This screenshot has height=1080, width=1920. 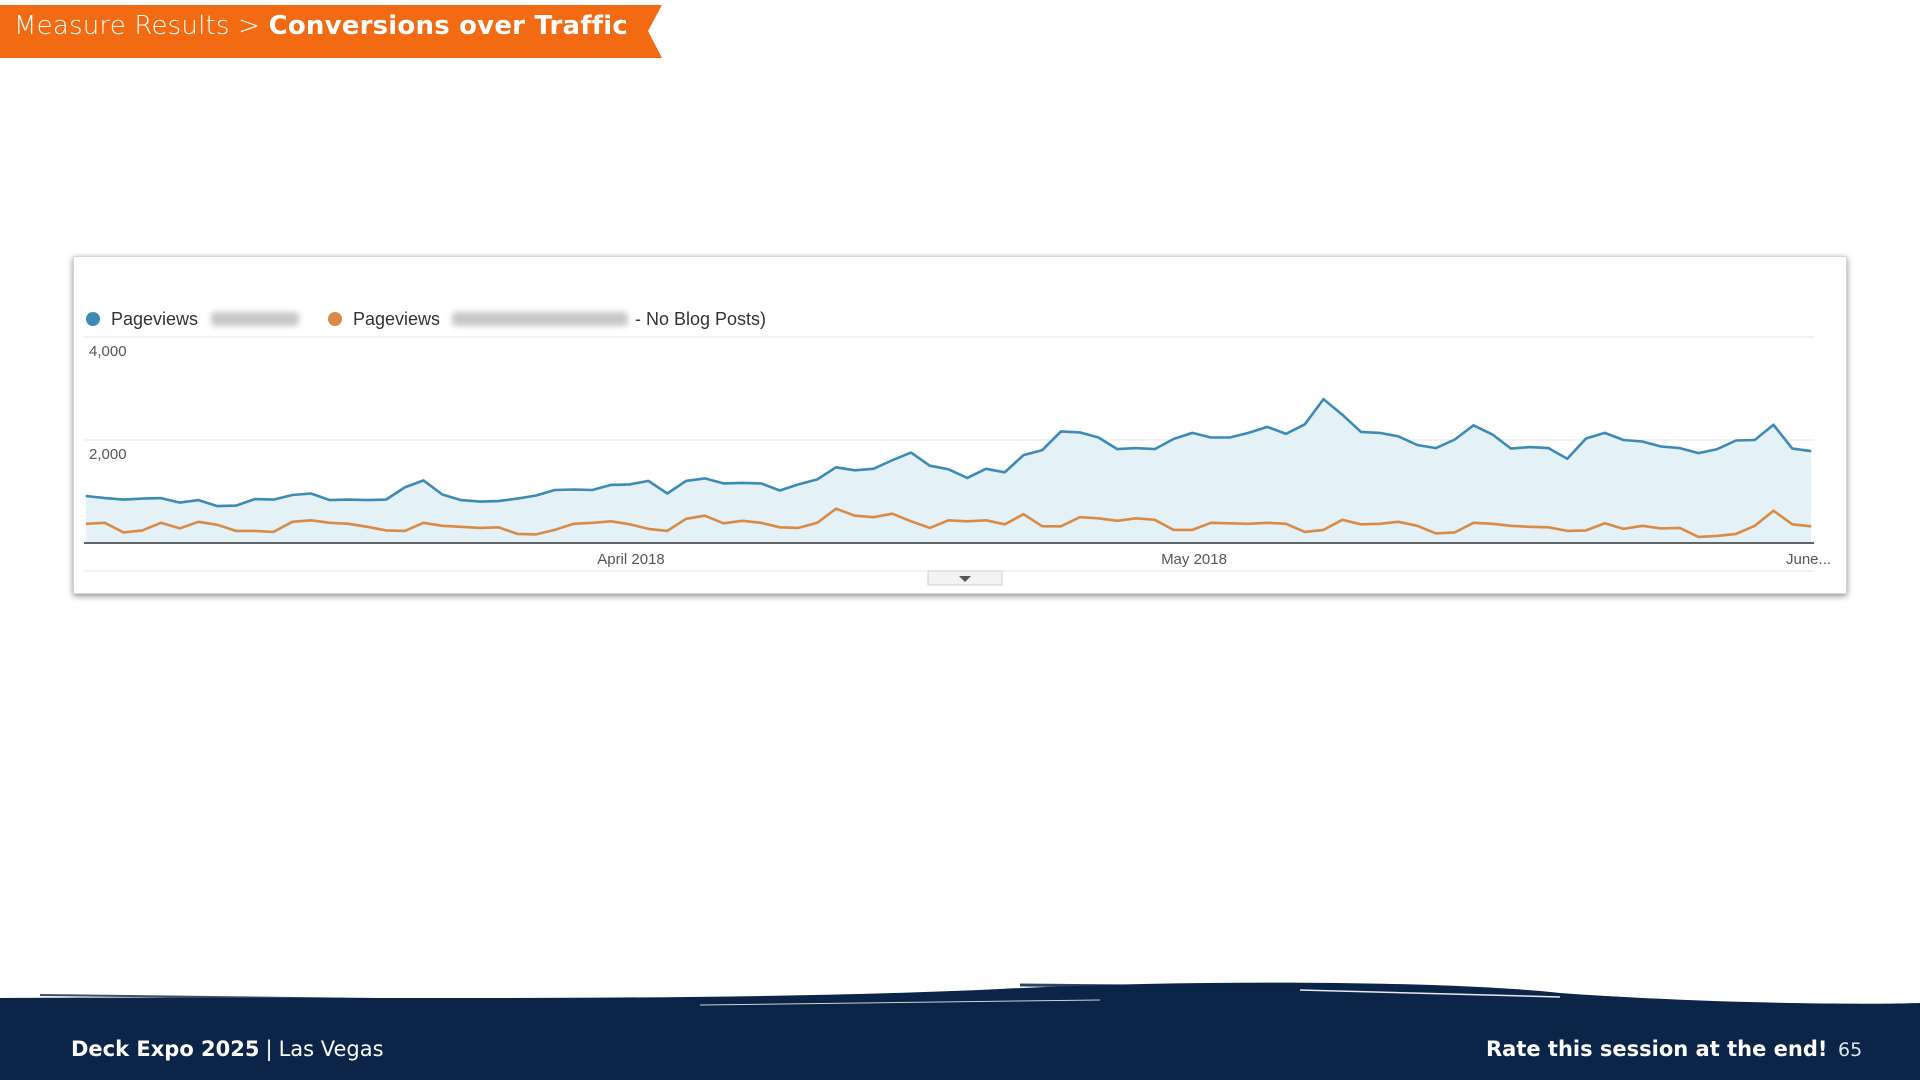 What do you see at coordinates (960, 1047) in the screenshot?
I see `footer-bar` at bounding box center [960, 1047].